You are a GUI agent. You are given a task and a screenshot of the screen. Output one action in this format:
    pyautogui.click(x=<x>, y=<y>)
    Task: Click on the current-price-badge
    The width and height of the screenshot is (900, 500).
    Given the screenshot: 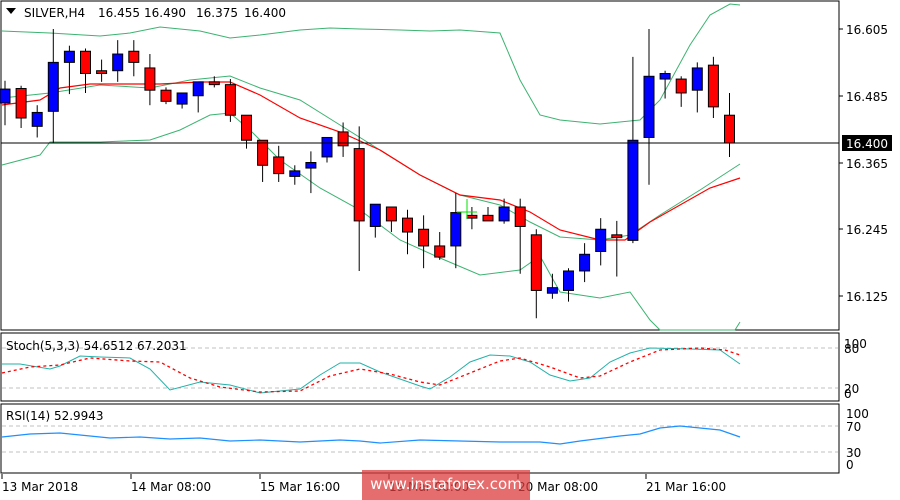 What is the action you would take?
    pyautogui.click(x=867, y=143)
    